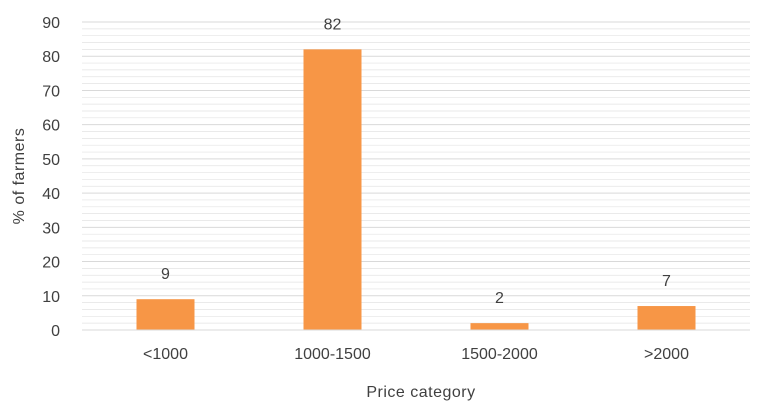 The height and width of the screenshot is (404, 759). What do you see at coordinates (51, 23) in the screenshot?
I see `y-tick-label: 90` at bounding box center [51, 23].